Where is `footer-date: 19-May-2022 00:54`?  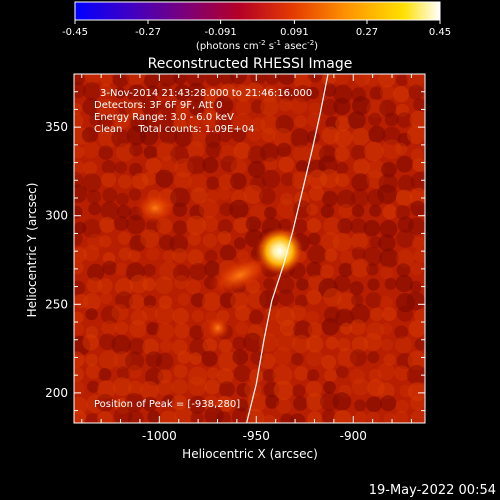
footer-date: 19-May-2022 00:54 is located at coordinates (432, 490).